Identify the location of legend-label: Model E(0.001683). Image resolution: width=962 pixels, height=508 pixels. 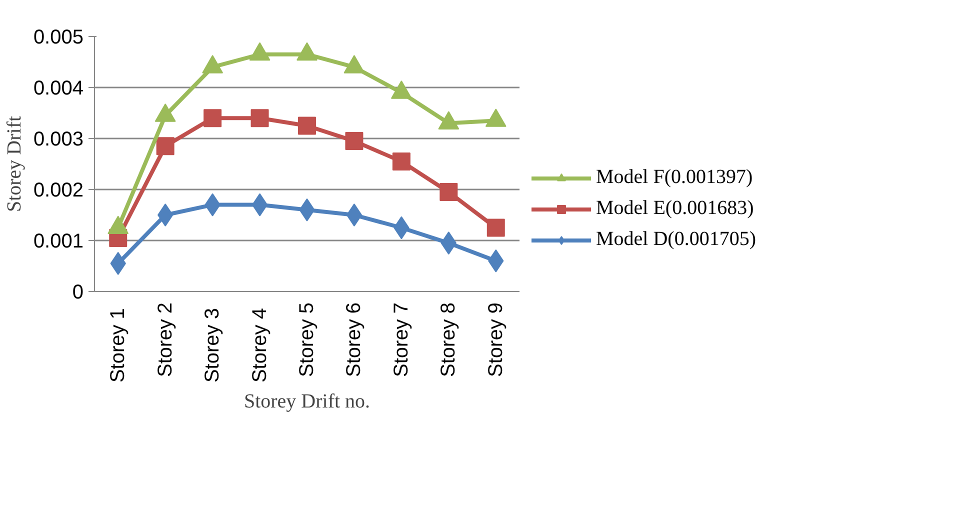
(675, 208).